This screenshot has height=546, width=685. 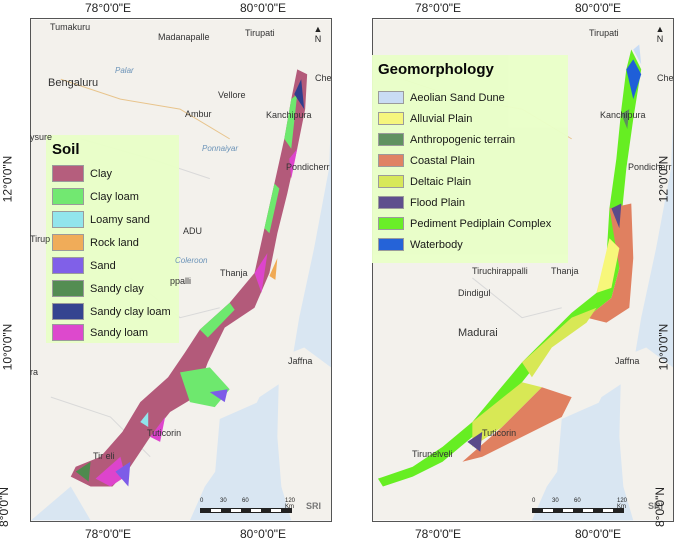 I want to click on legend-item-waterbody: Waterbody, so click(x=420, y=244).